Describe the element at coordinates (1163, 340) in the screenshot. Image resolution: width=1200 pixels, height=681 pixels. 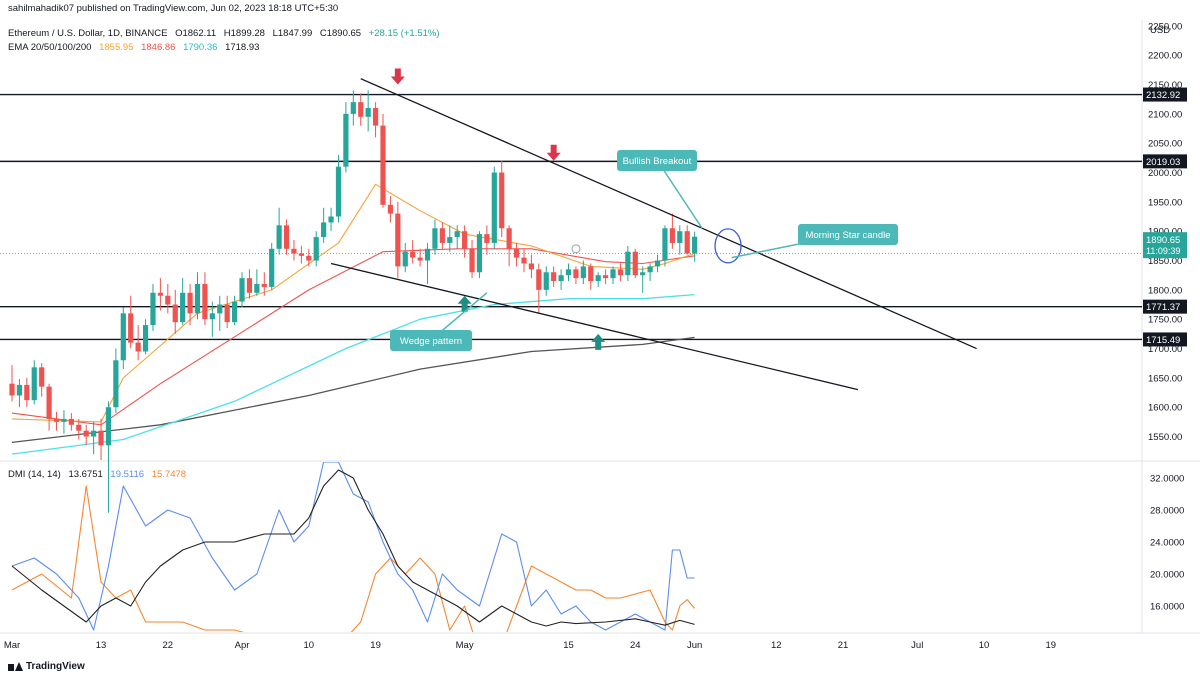
I see `level-price-tag-text: 1715.49` at that location.